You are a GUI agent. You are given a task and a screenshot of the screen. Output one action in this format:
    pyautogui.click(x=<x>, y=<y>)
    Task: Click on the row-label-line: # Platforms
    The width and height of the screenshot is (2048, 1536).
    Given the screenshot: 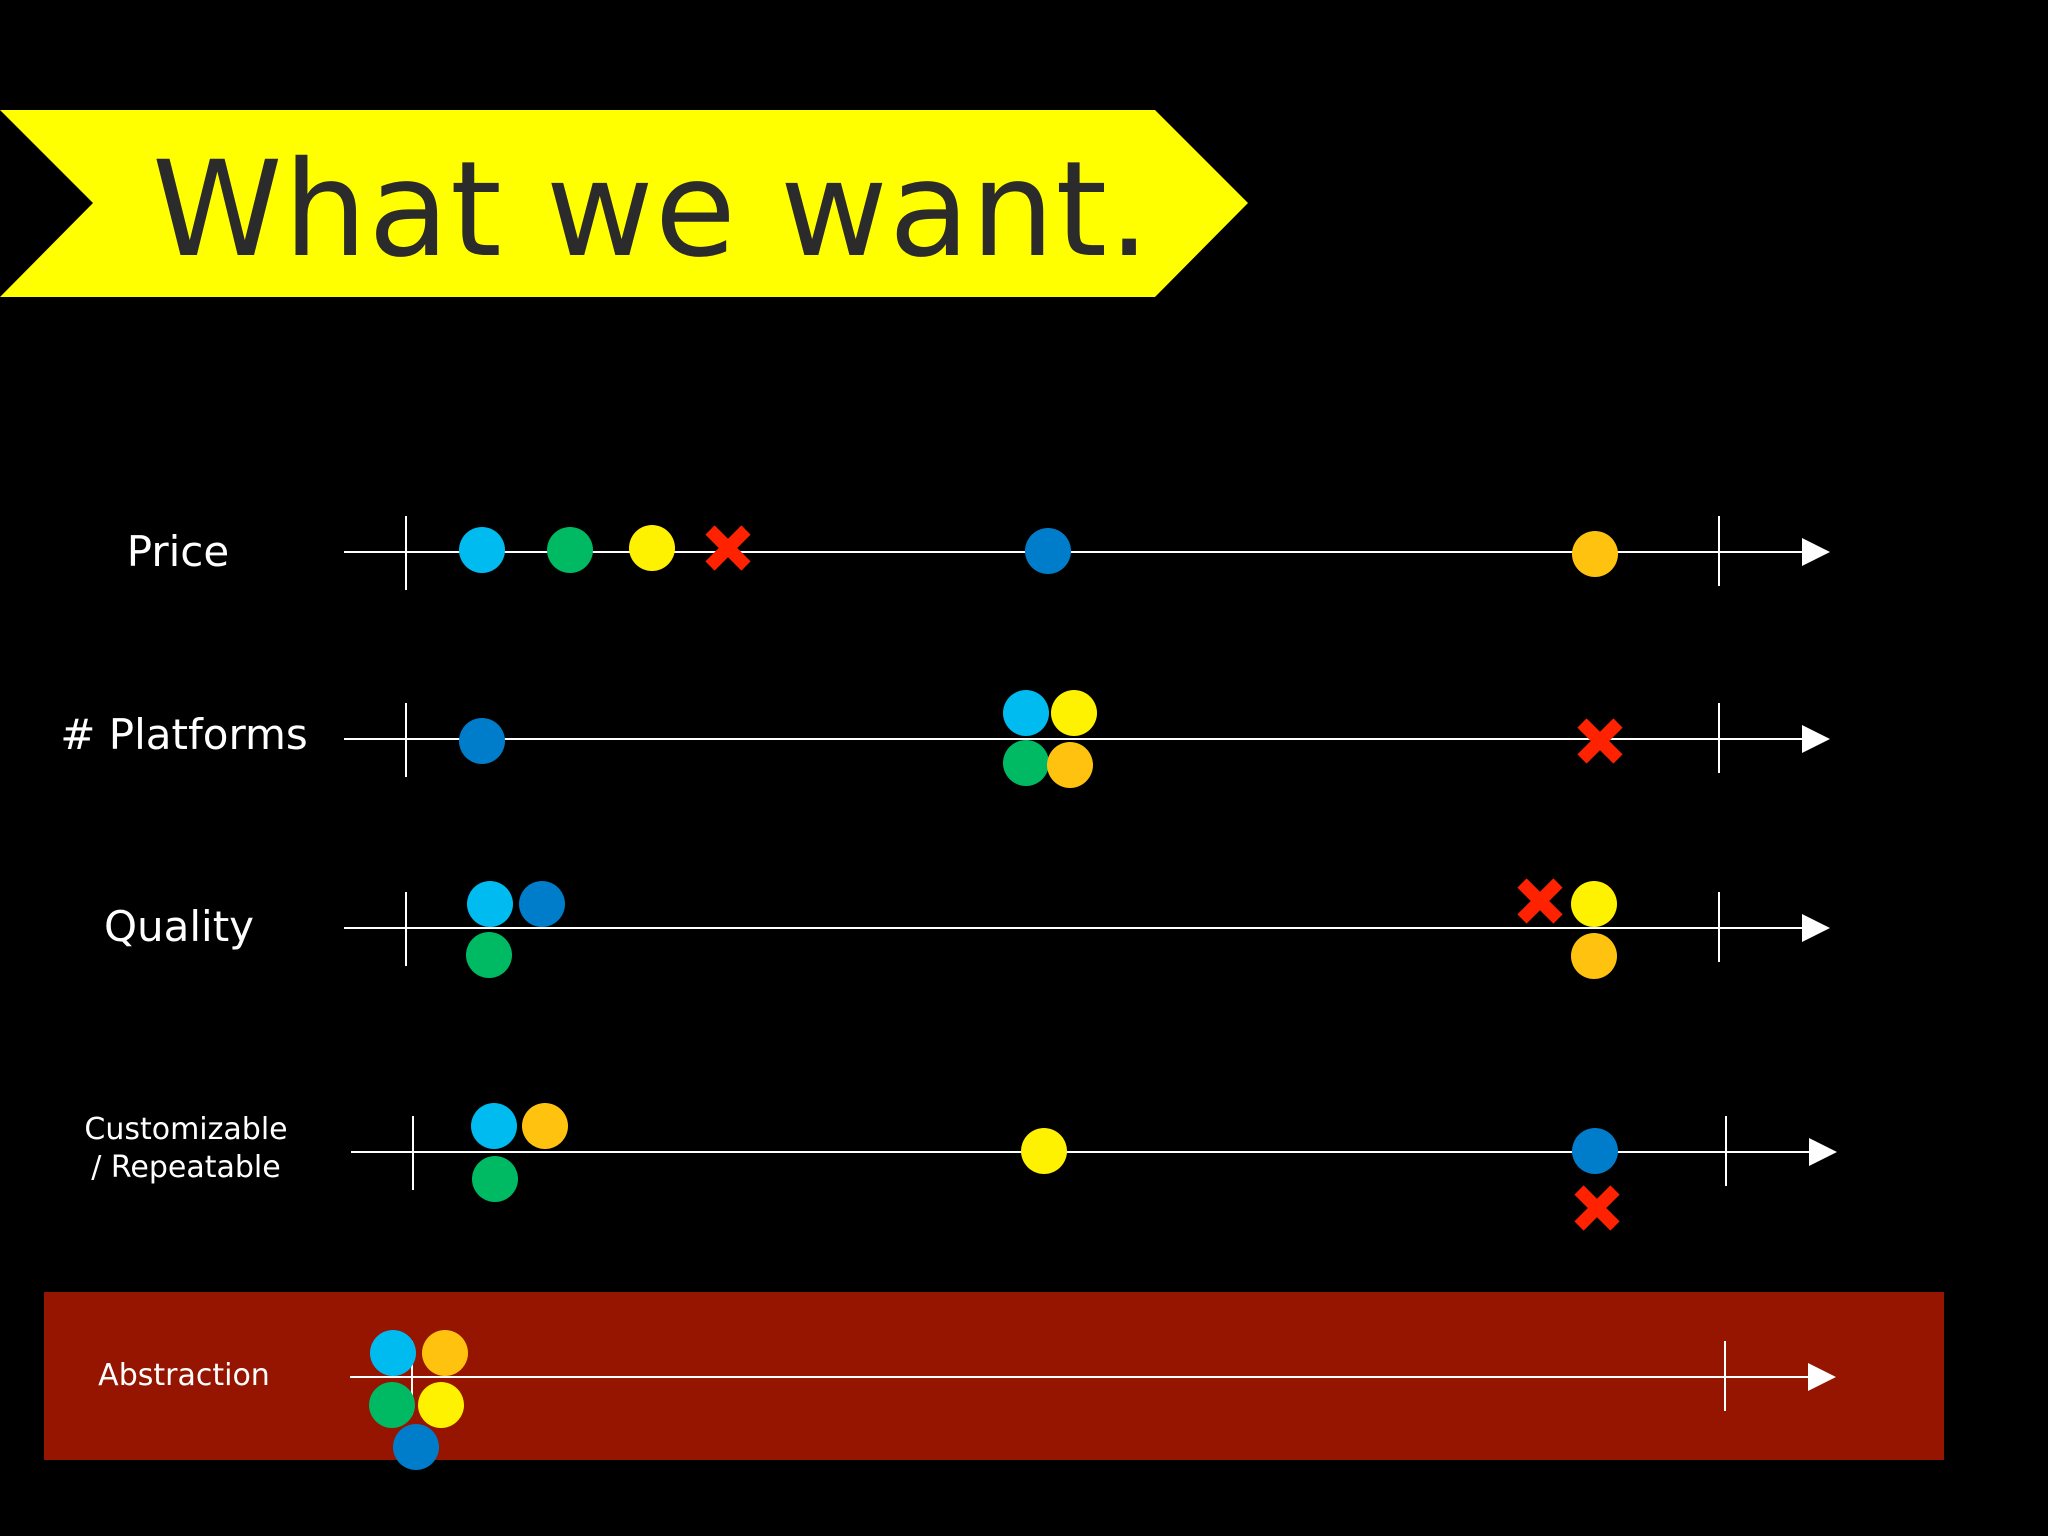 What is the action you would take?
    pyautogui.click(x=184, y=734)
    